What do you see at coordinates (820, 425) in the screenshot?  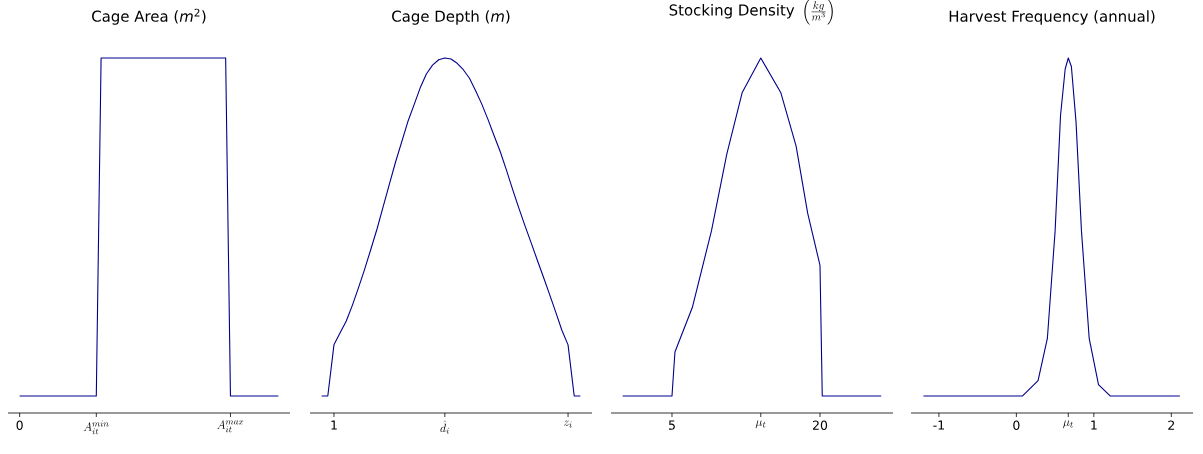 I see `x-tick-label: 20` at bounding box center [820, 425].